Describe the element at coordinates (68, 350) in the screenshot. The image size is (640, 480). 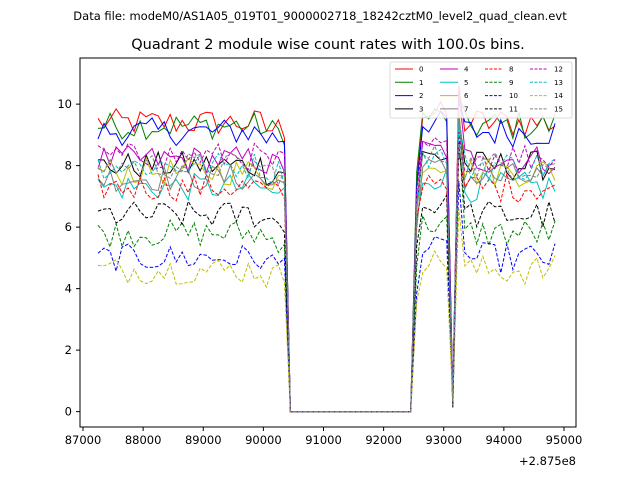
I see `y-tick-label: 2` at that location.